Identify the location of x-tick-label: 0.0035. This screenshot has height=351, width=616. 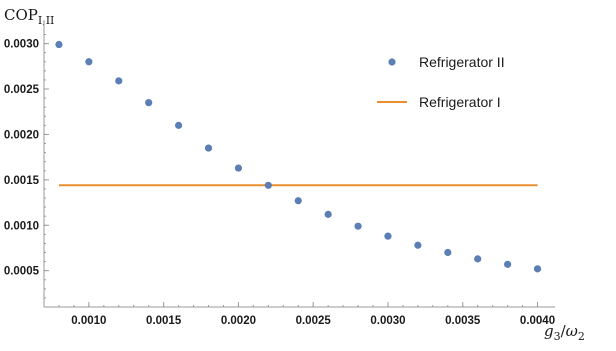
(463, 321).